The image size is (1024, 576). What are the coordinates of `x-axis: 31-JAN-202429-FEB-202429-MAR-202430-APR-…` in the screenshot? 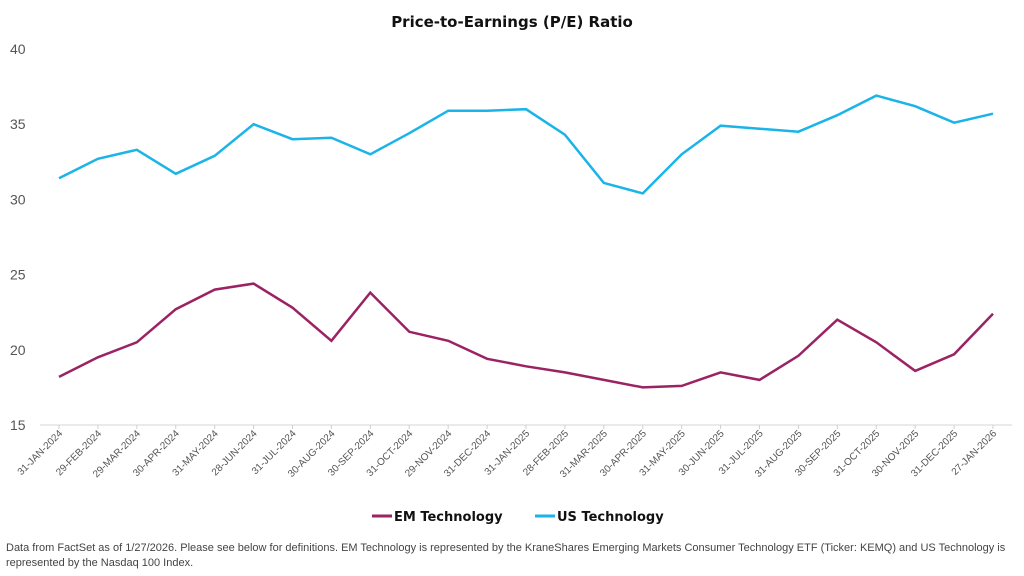 It's located at (507, 452).